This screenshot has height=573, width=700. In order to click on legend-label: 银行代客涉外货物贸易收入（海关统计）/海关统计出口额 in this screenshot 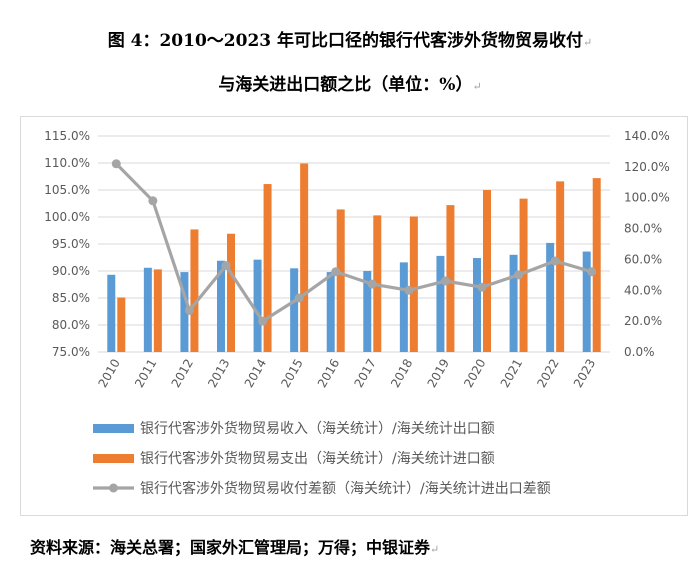, I will do `click(317, 428)`.